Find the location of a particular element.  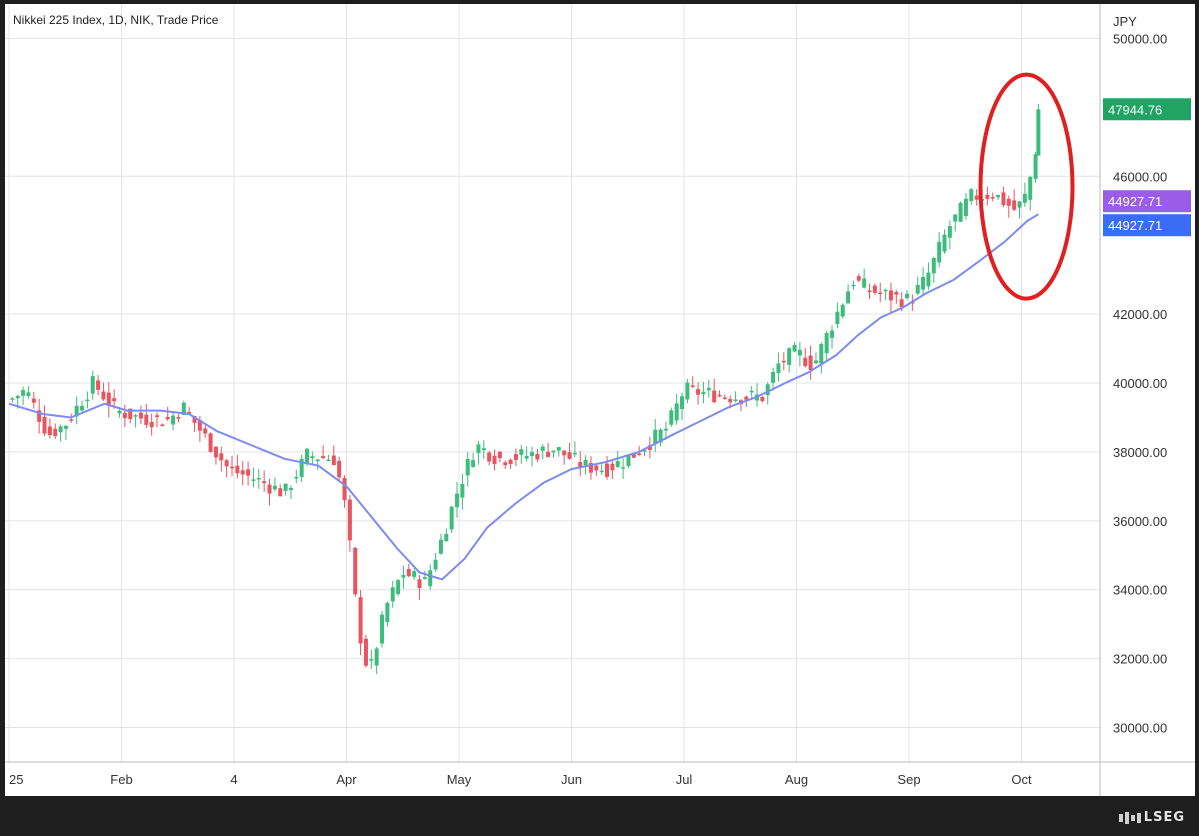

y-tick-label: 38000.00 is located at coordinates (1140, 452).